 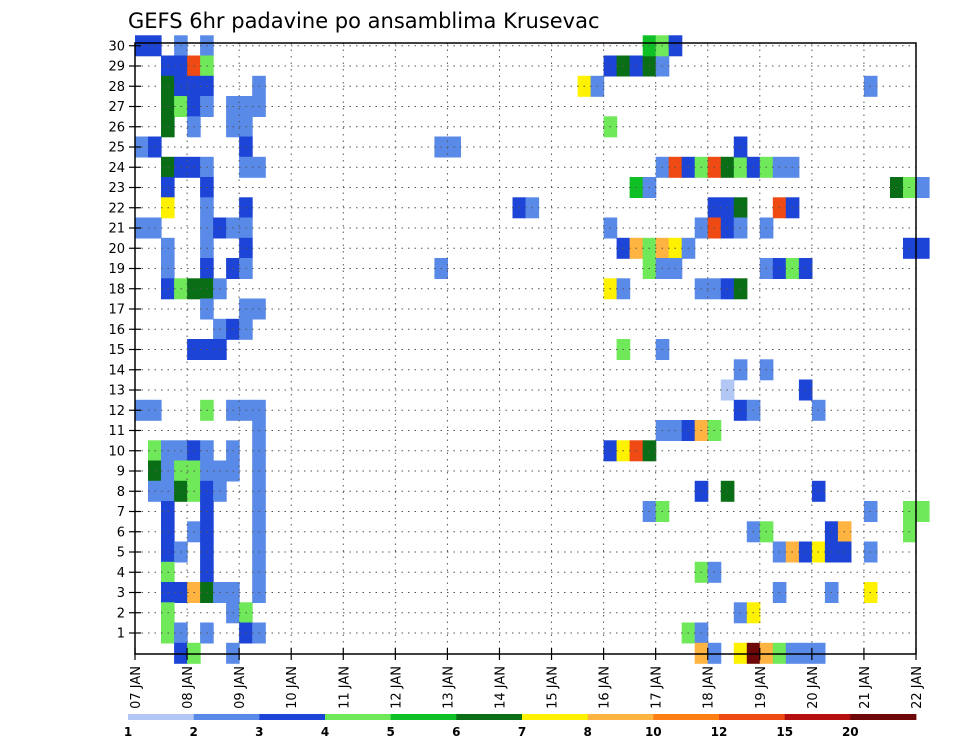 I want to click on colorbar-label: 1, so click(x=128, y=732).